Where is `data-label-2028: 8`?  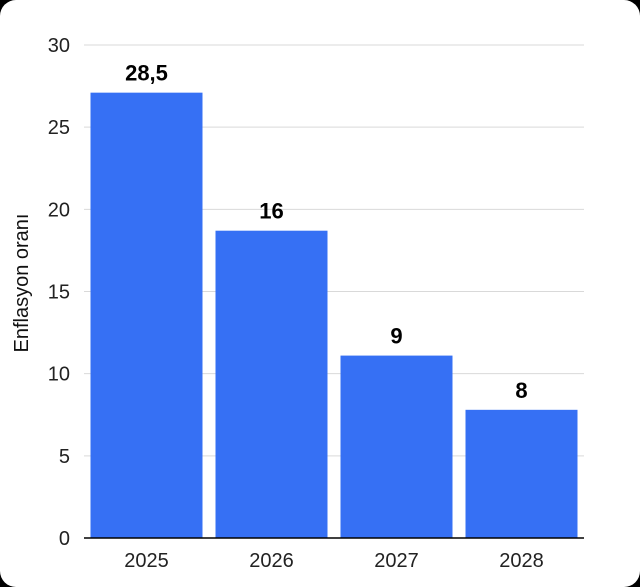
data-label-2028: 8 is located at coordinates (521, 390).